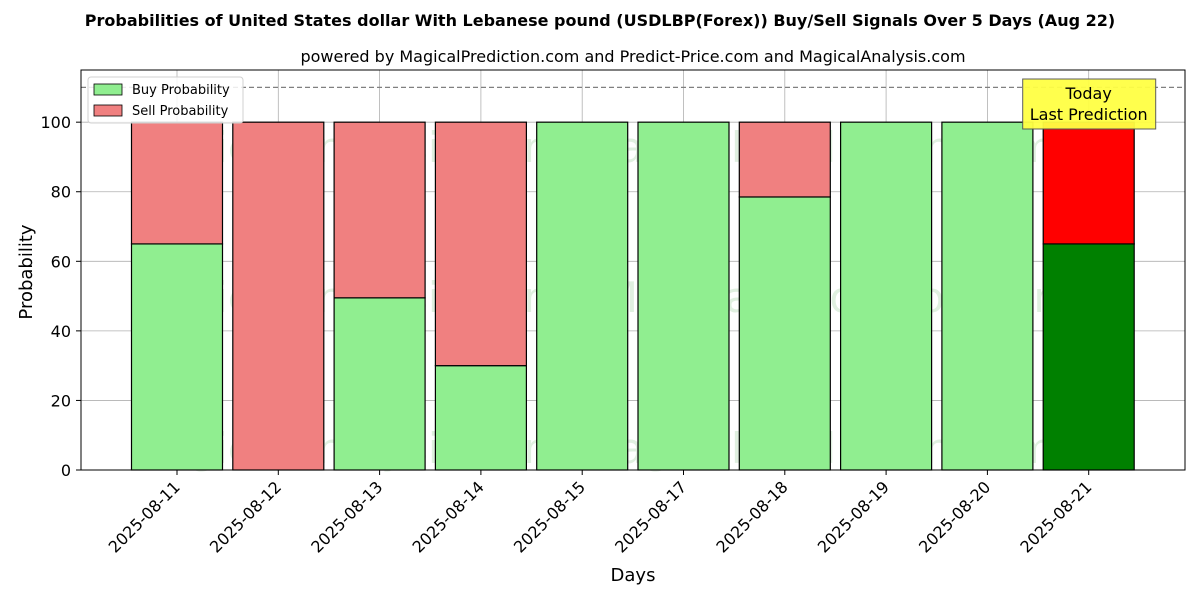  What do you see at coordinates (1089, 114) in the screenshot?
I see `annotation-text: Last Prediction` at bounding box center [1089, 114].